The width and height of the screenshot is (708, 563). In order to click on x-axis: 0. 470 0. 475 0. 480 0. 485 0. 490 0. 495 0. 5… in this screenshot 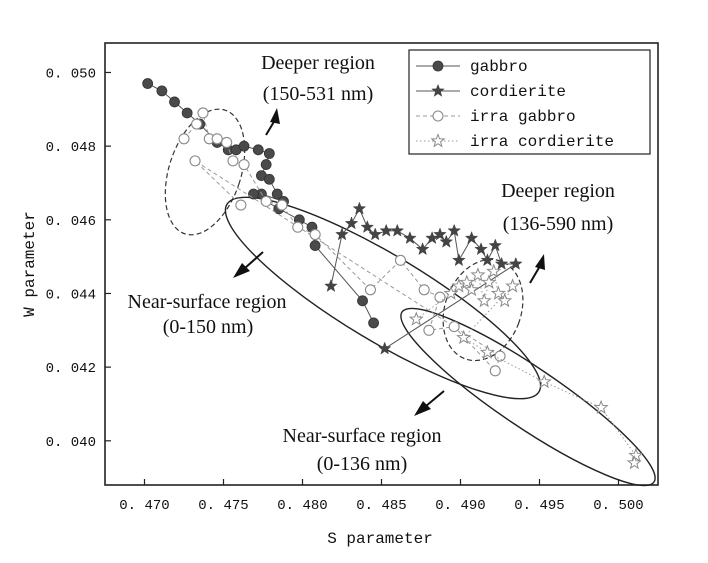, I will do `click(381, 496)`.